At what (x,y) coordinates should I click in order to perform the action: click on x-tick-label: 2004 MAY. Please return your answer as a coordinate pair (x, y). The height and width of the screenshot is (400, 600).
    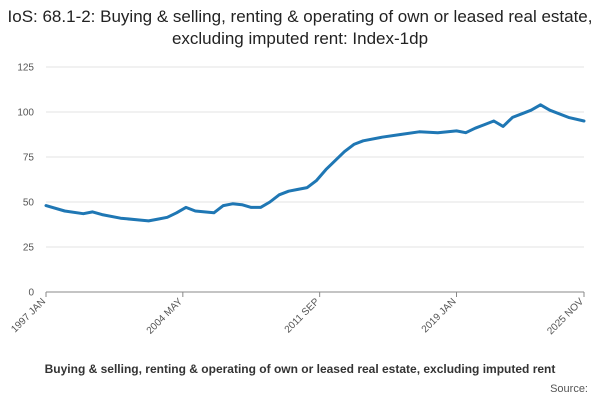
    Looking at the image, I should click on (165, 316).